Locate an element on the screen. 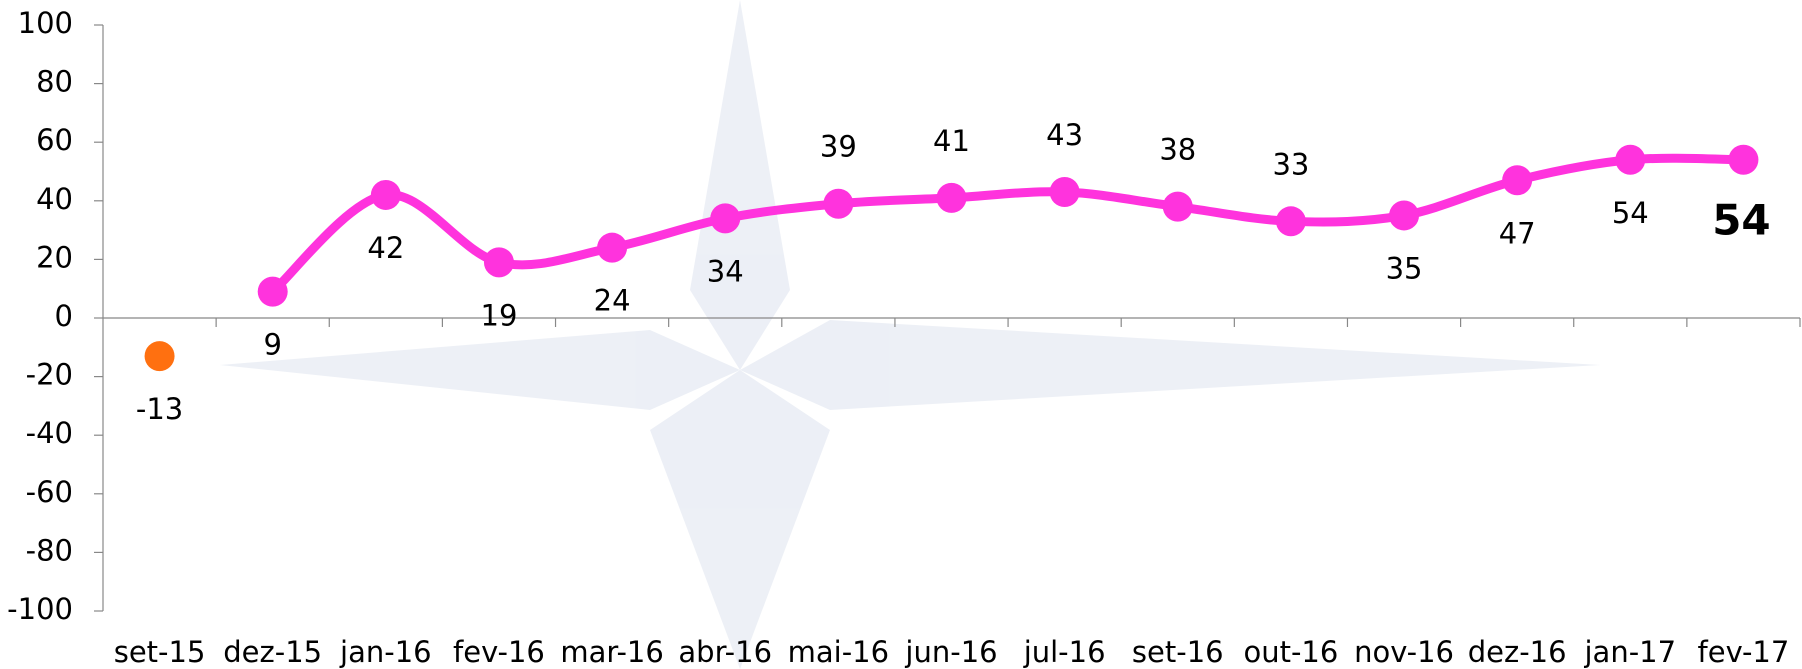 The height and width of the screenshot is (669, 1802). y-tick-label: -60 is located at coordinates (49, 492).